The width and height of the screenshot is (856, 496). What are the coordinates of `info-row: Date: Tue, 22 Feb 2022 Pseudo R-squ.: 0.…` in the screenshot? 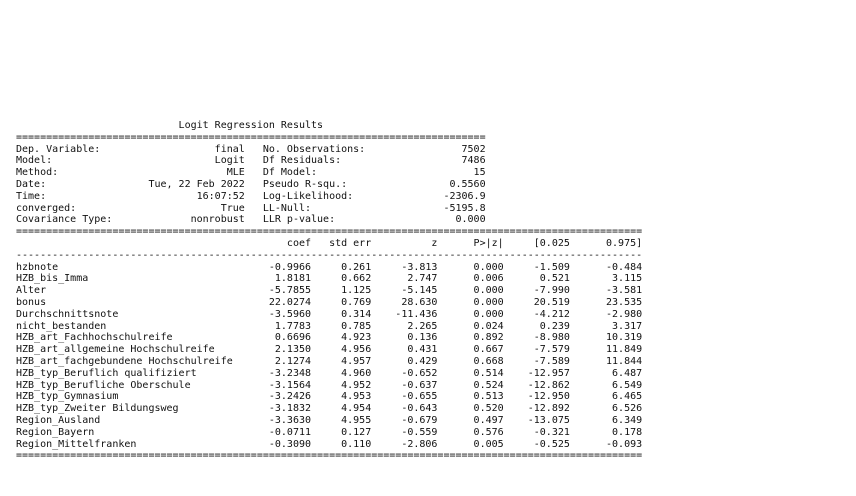 It's located at (251, 184).